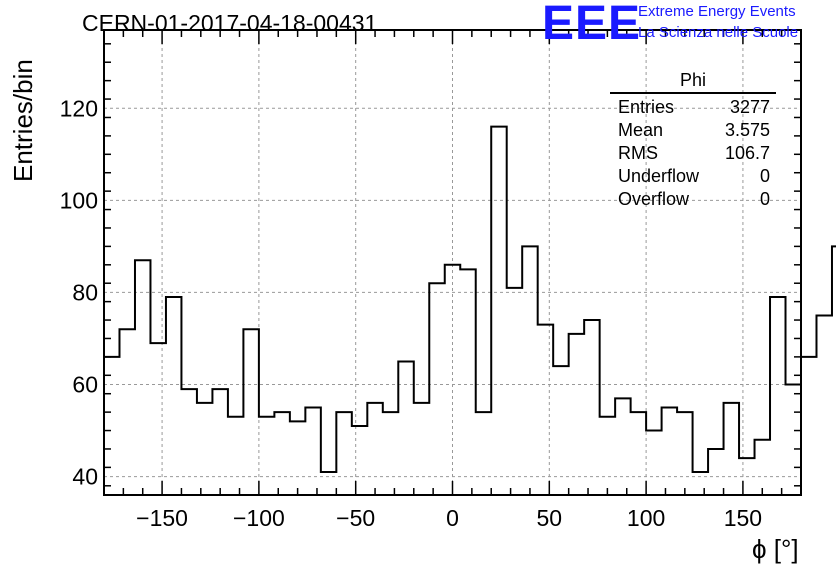 This screenshot has width=836, height=572. I want to click on y-axis-label: Entries/bin, so click(23, 120).